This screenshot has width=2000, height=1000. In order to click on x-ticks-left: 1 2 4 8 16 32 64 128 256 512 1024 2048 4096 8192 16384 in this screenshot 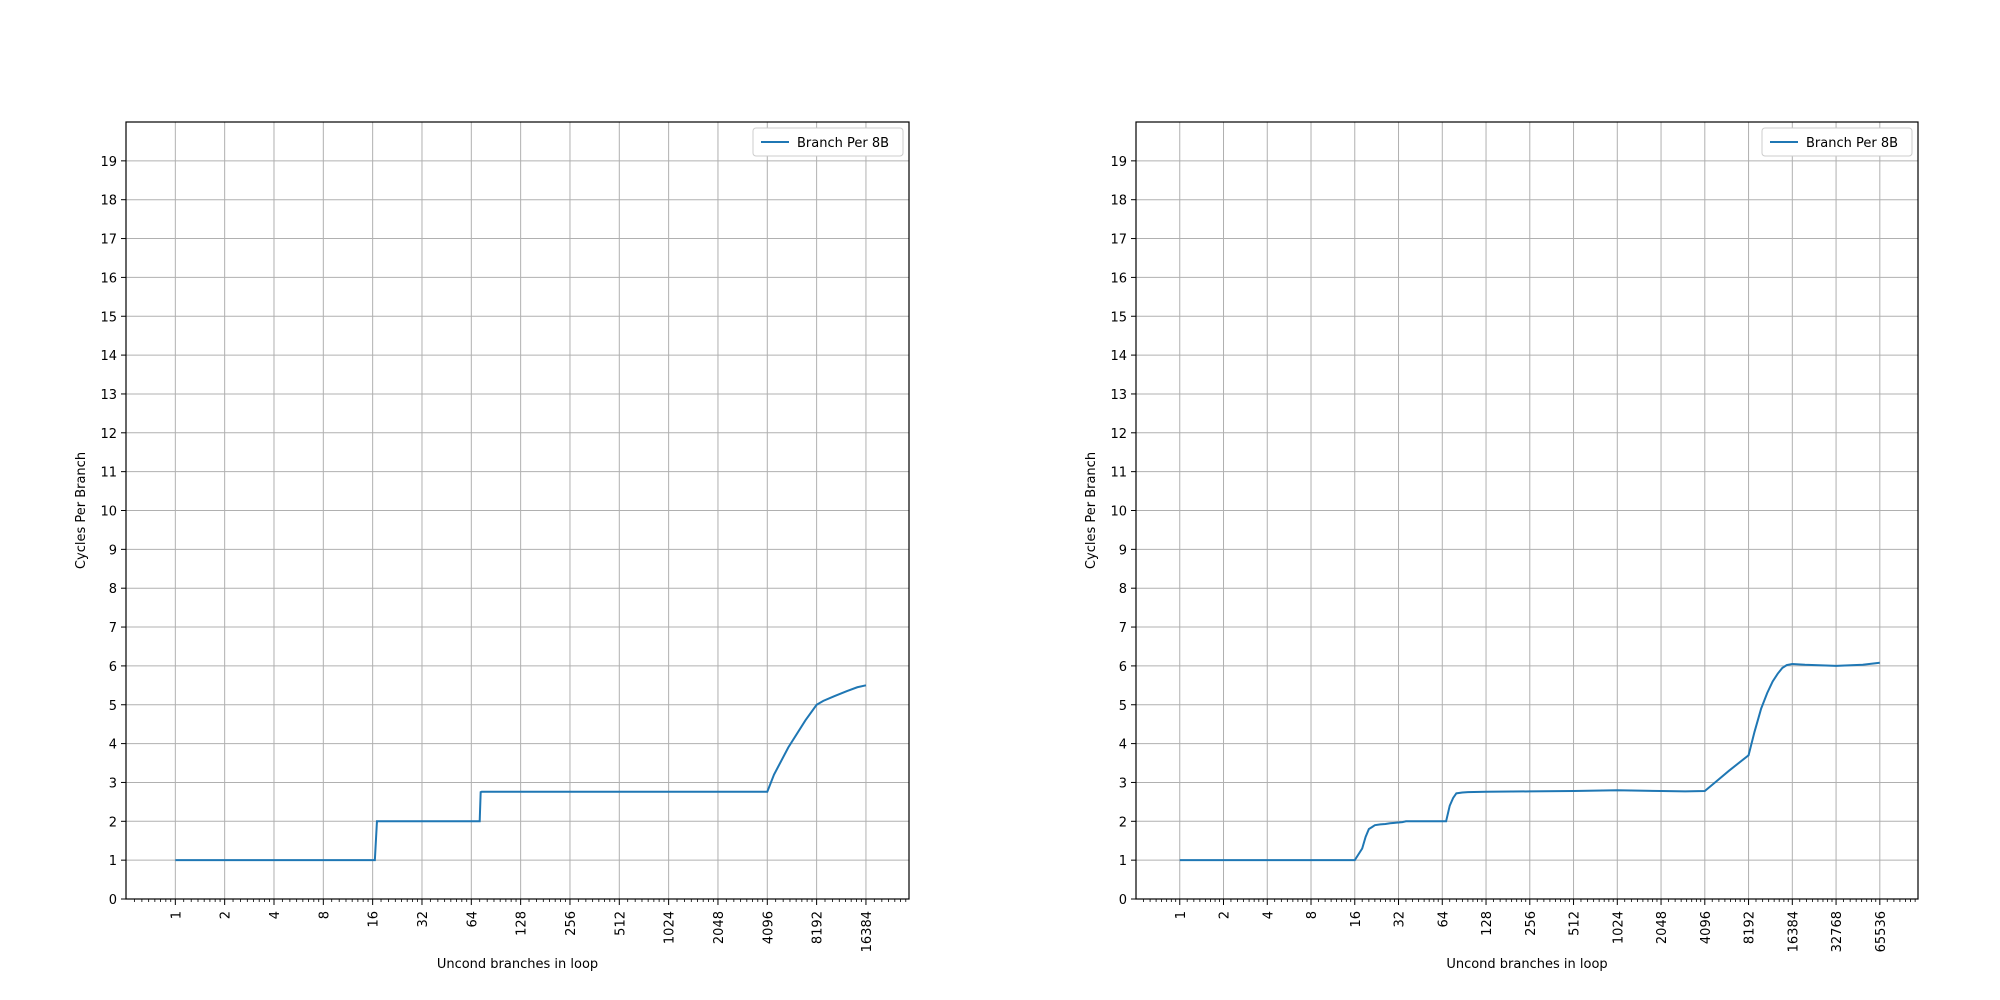, I will do `click(522, 925)`.